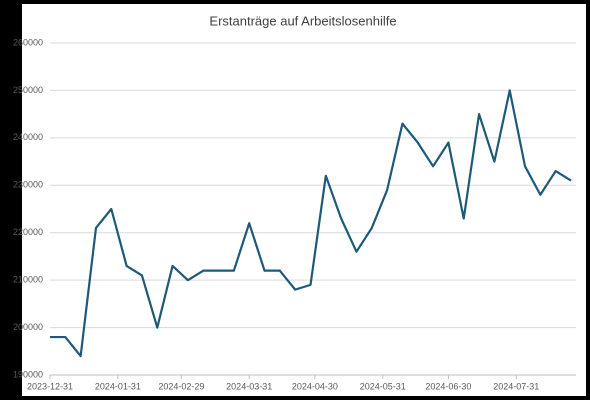 Image resolution: width=590 pixels, height=400 pixels. I want to click on x-tick-label: 2024-07-31, so click(516, 386).